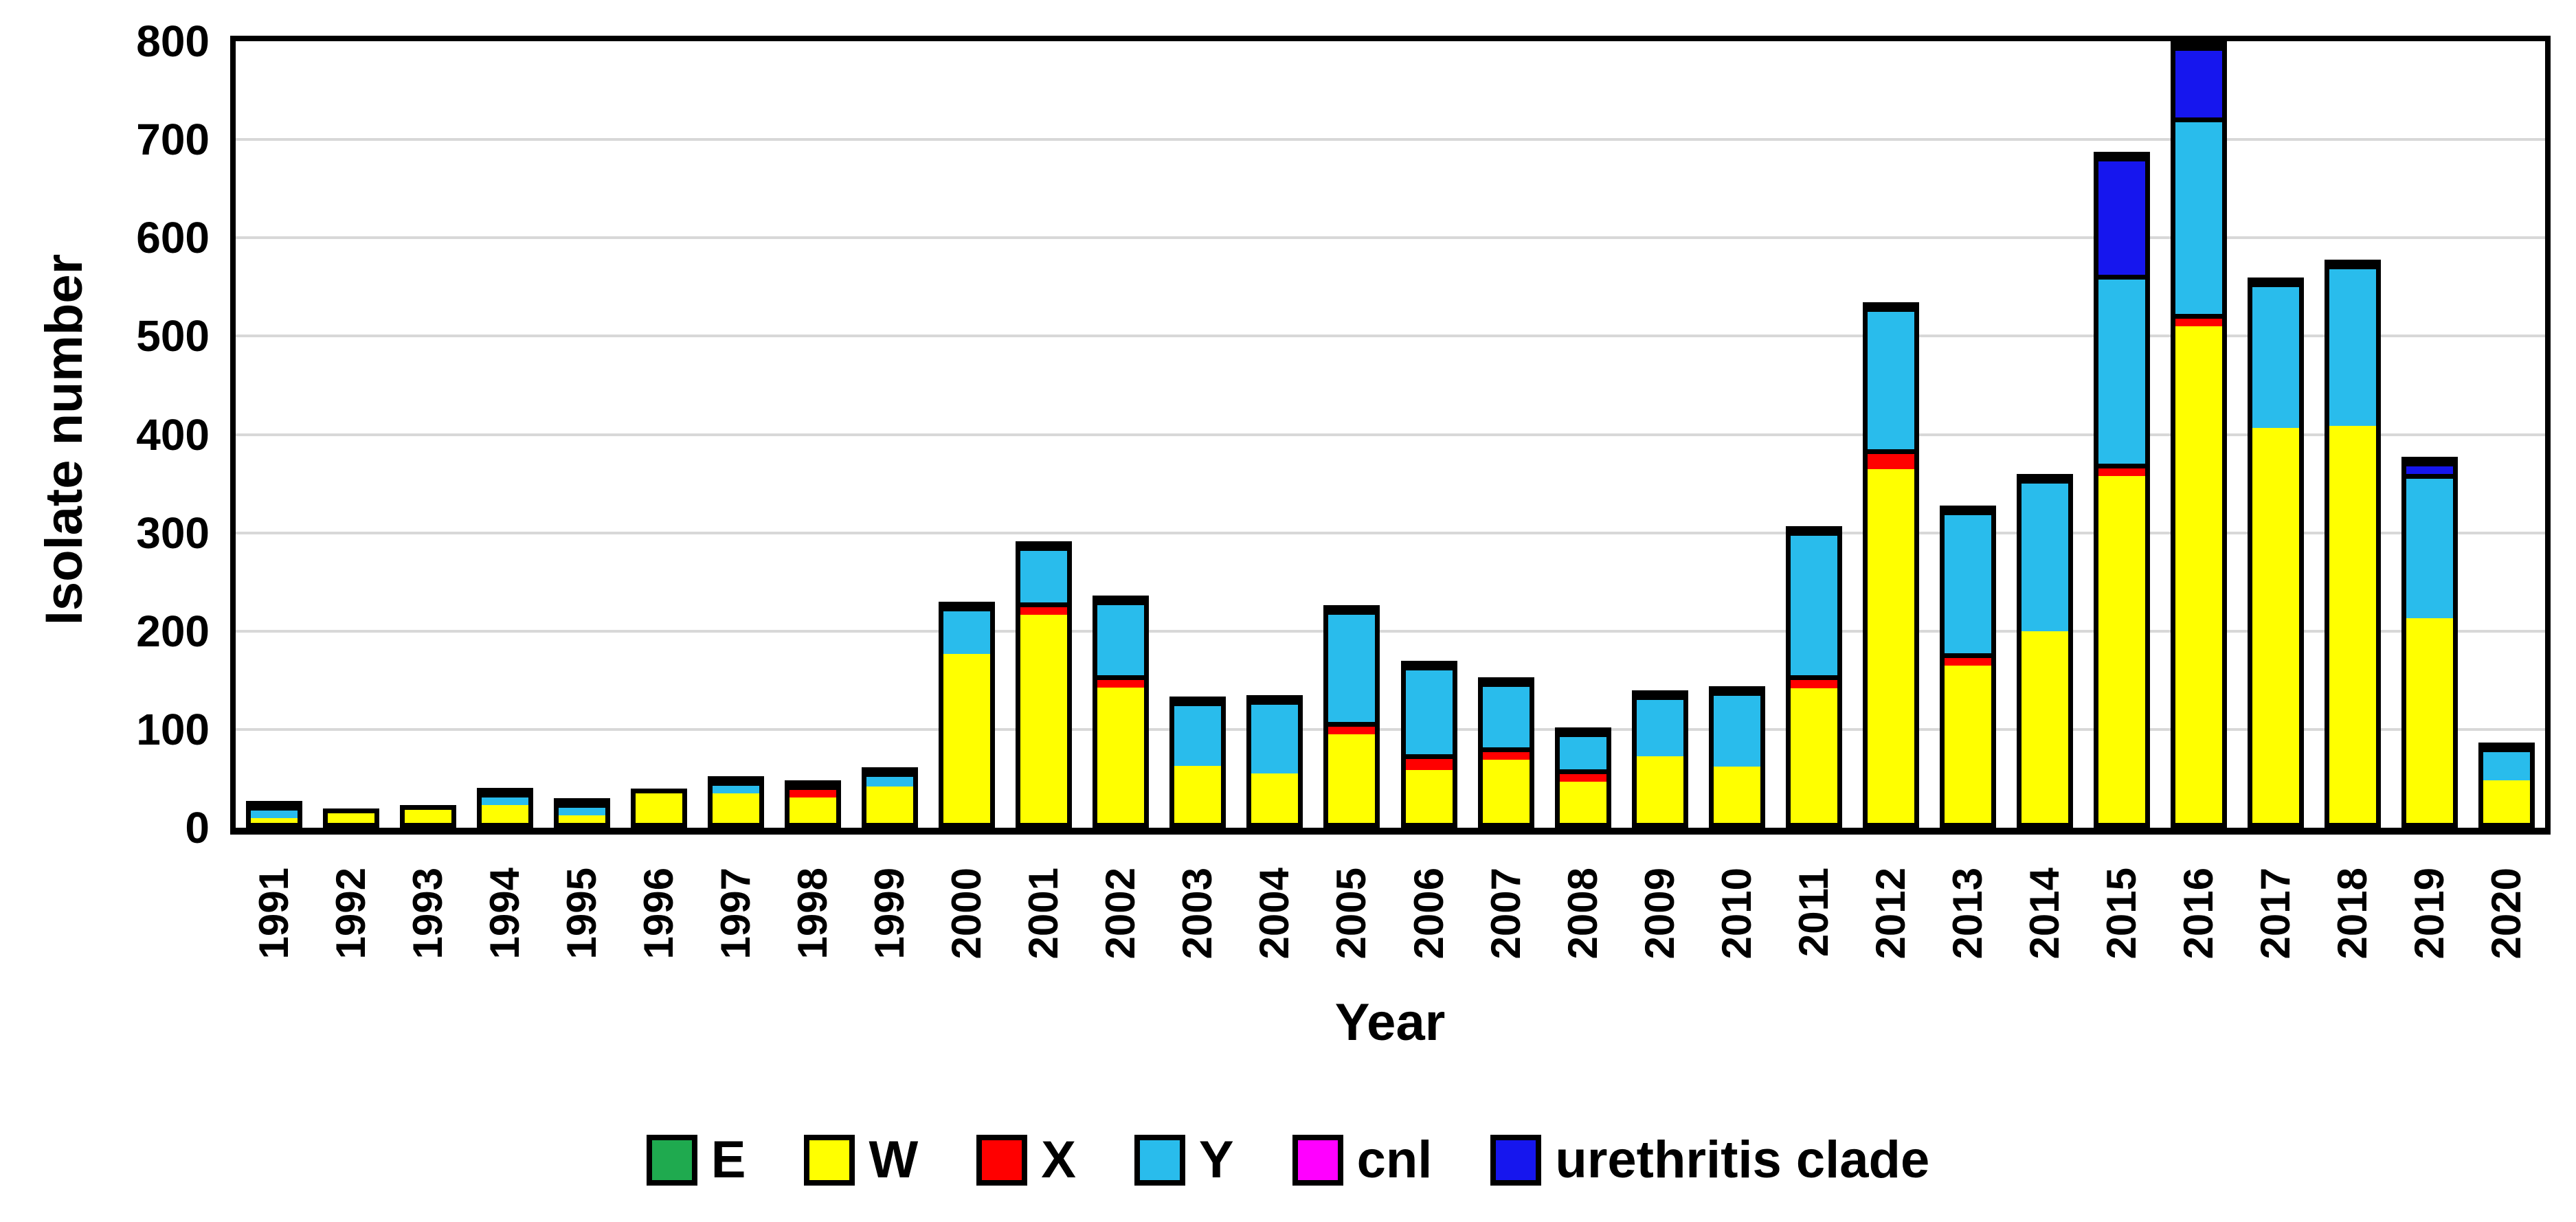 This screenshot has height=1222, width=2576. What do you see at coordinates (1506, 714) in the screenshot?
I see `bar-segment-Y-2007` at bounding box center [1506, 714].